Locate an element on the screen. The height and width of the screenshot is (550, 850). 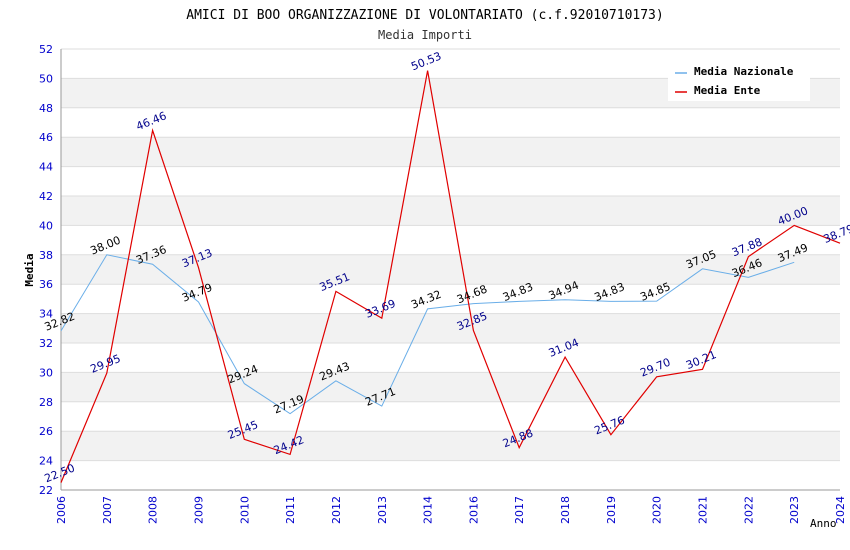
y-tick-label: 32 is located at coordinates (46, 343).